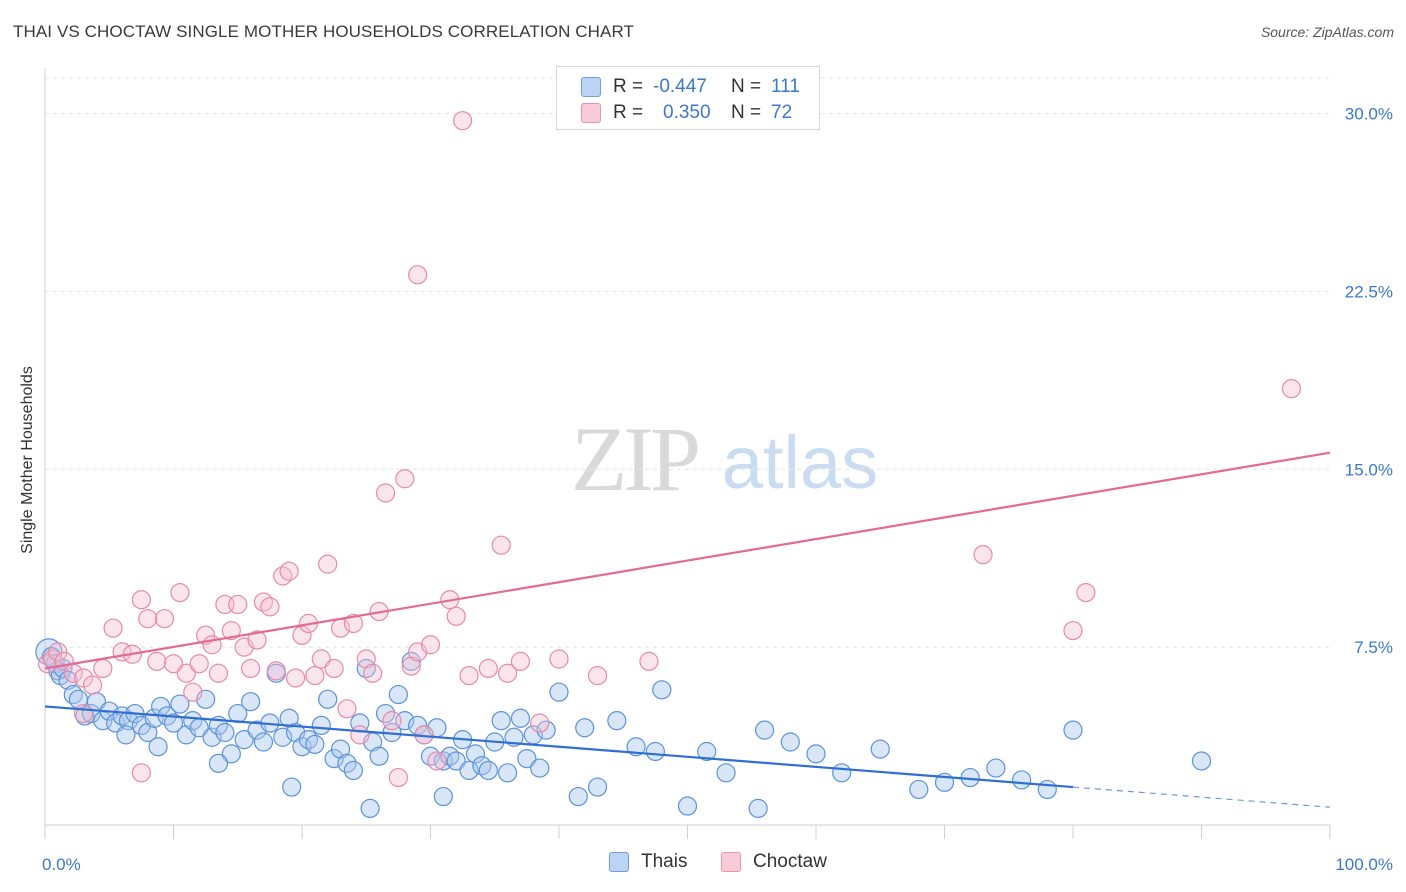  What do you see at coordinates (634, 459) in the screenshot?
I see `watermark-zip: ZIP` at bounding box center [634, 459].